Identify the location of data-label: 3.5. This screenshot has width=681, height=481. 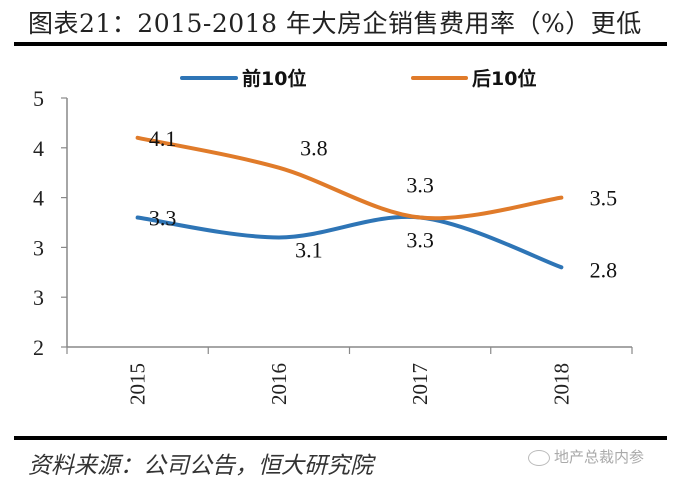
(604, 198).